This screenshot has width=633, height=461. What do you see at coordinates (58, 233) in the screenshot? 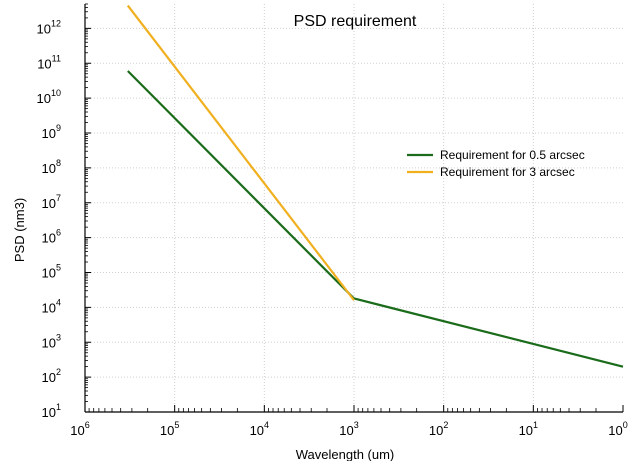
I see `y-tick-exponent: 6` at bounding box center [58, 233].